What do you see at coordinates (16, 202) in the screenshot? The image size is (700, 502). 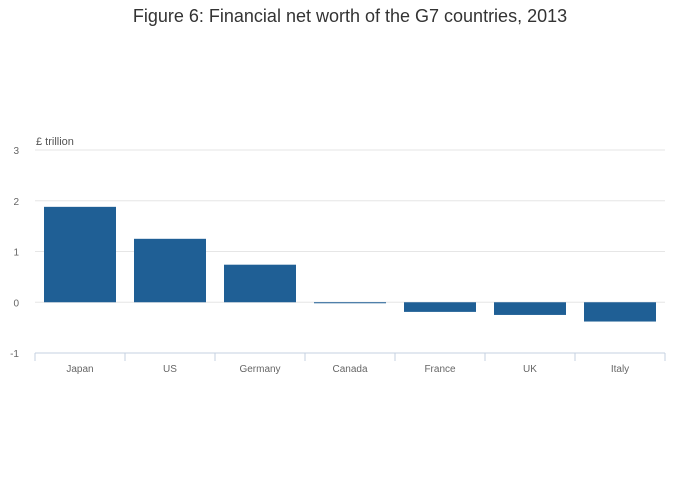 I see `y-tick-label: 2` at bounding box center [16, 202].